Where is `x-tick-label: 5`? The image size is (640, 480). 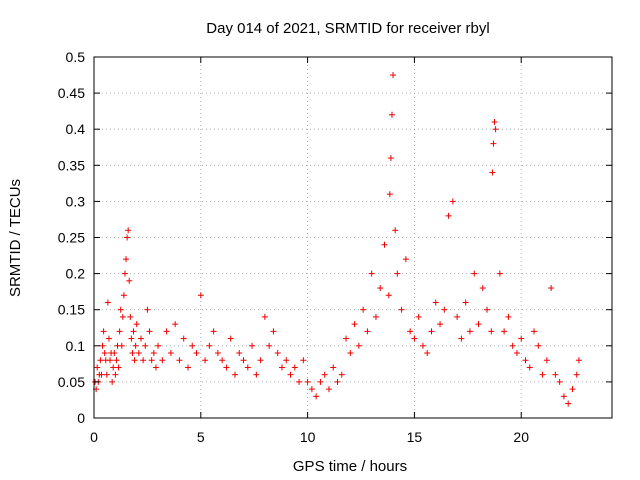
x-tick-label: 5 is located at coordinates (201, 437).